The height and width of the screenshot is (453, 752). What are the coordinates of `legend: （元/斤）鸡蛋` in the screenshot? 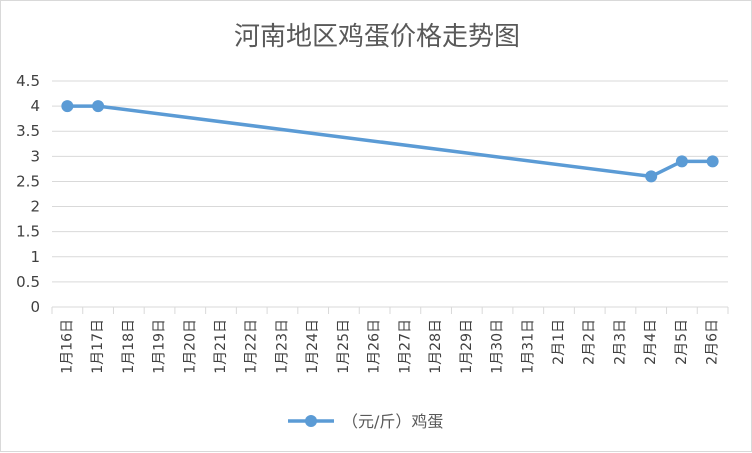 It's located at (365, 421).